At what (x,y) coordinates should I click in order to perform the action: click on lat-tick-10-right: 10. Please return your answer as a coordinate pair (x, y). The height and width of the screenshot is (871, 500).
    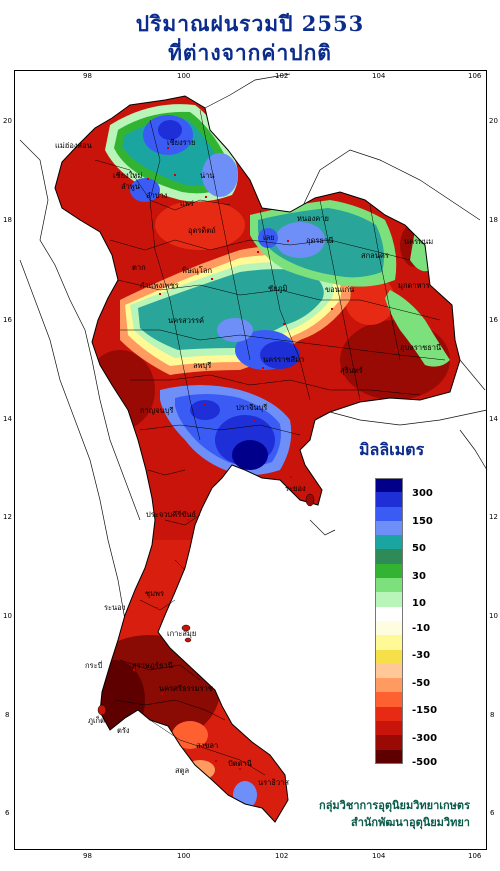
    Looking at the image, I should click on (493, 616).